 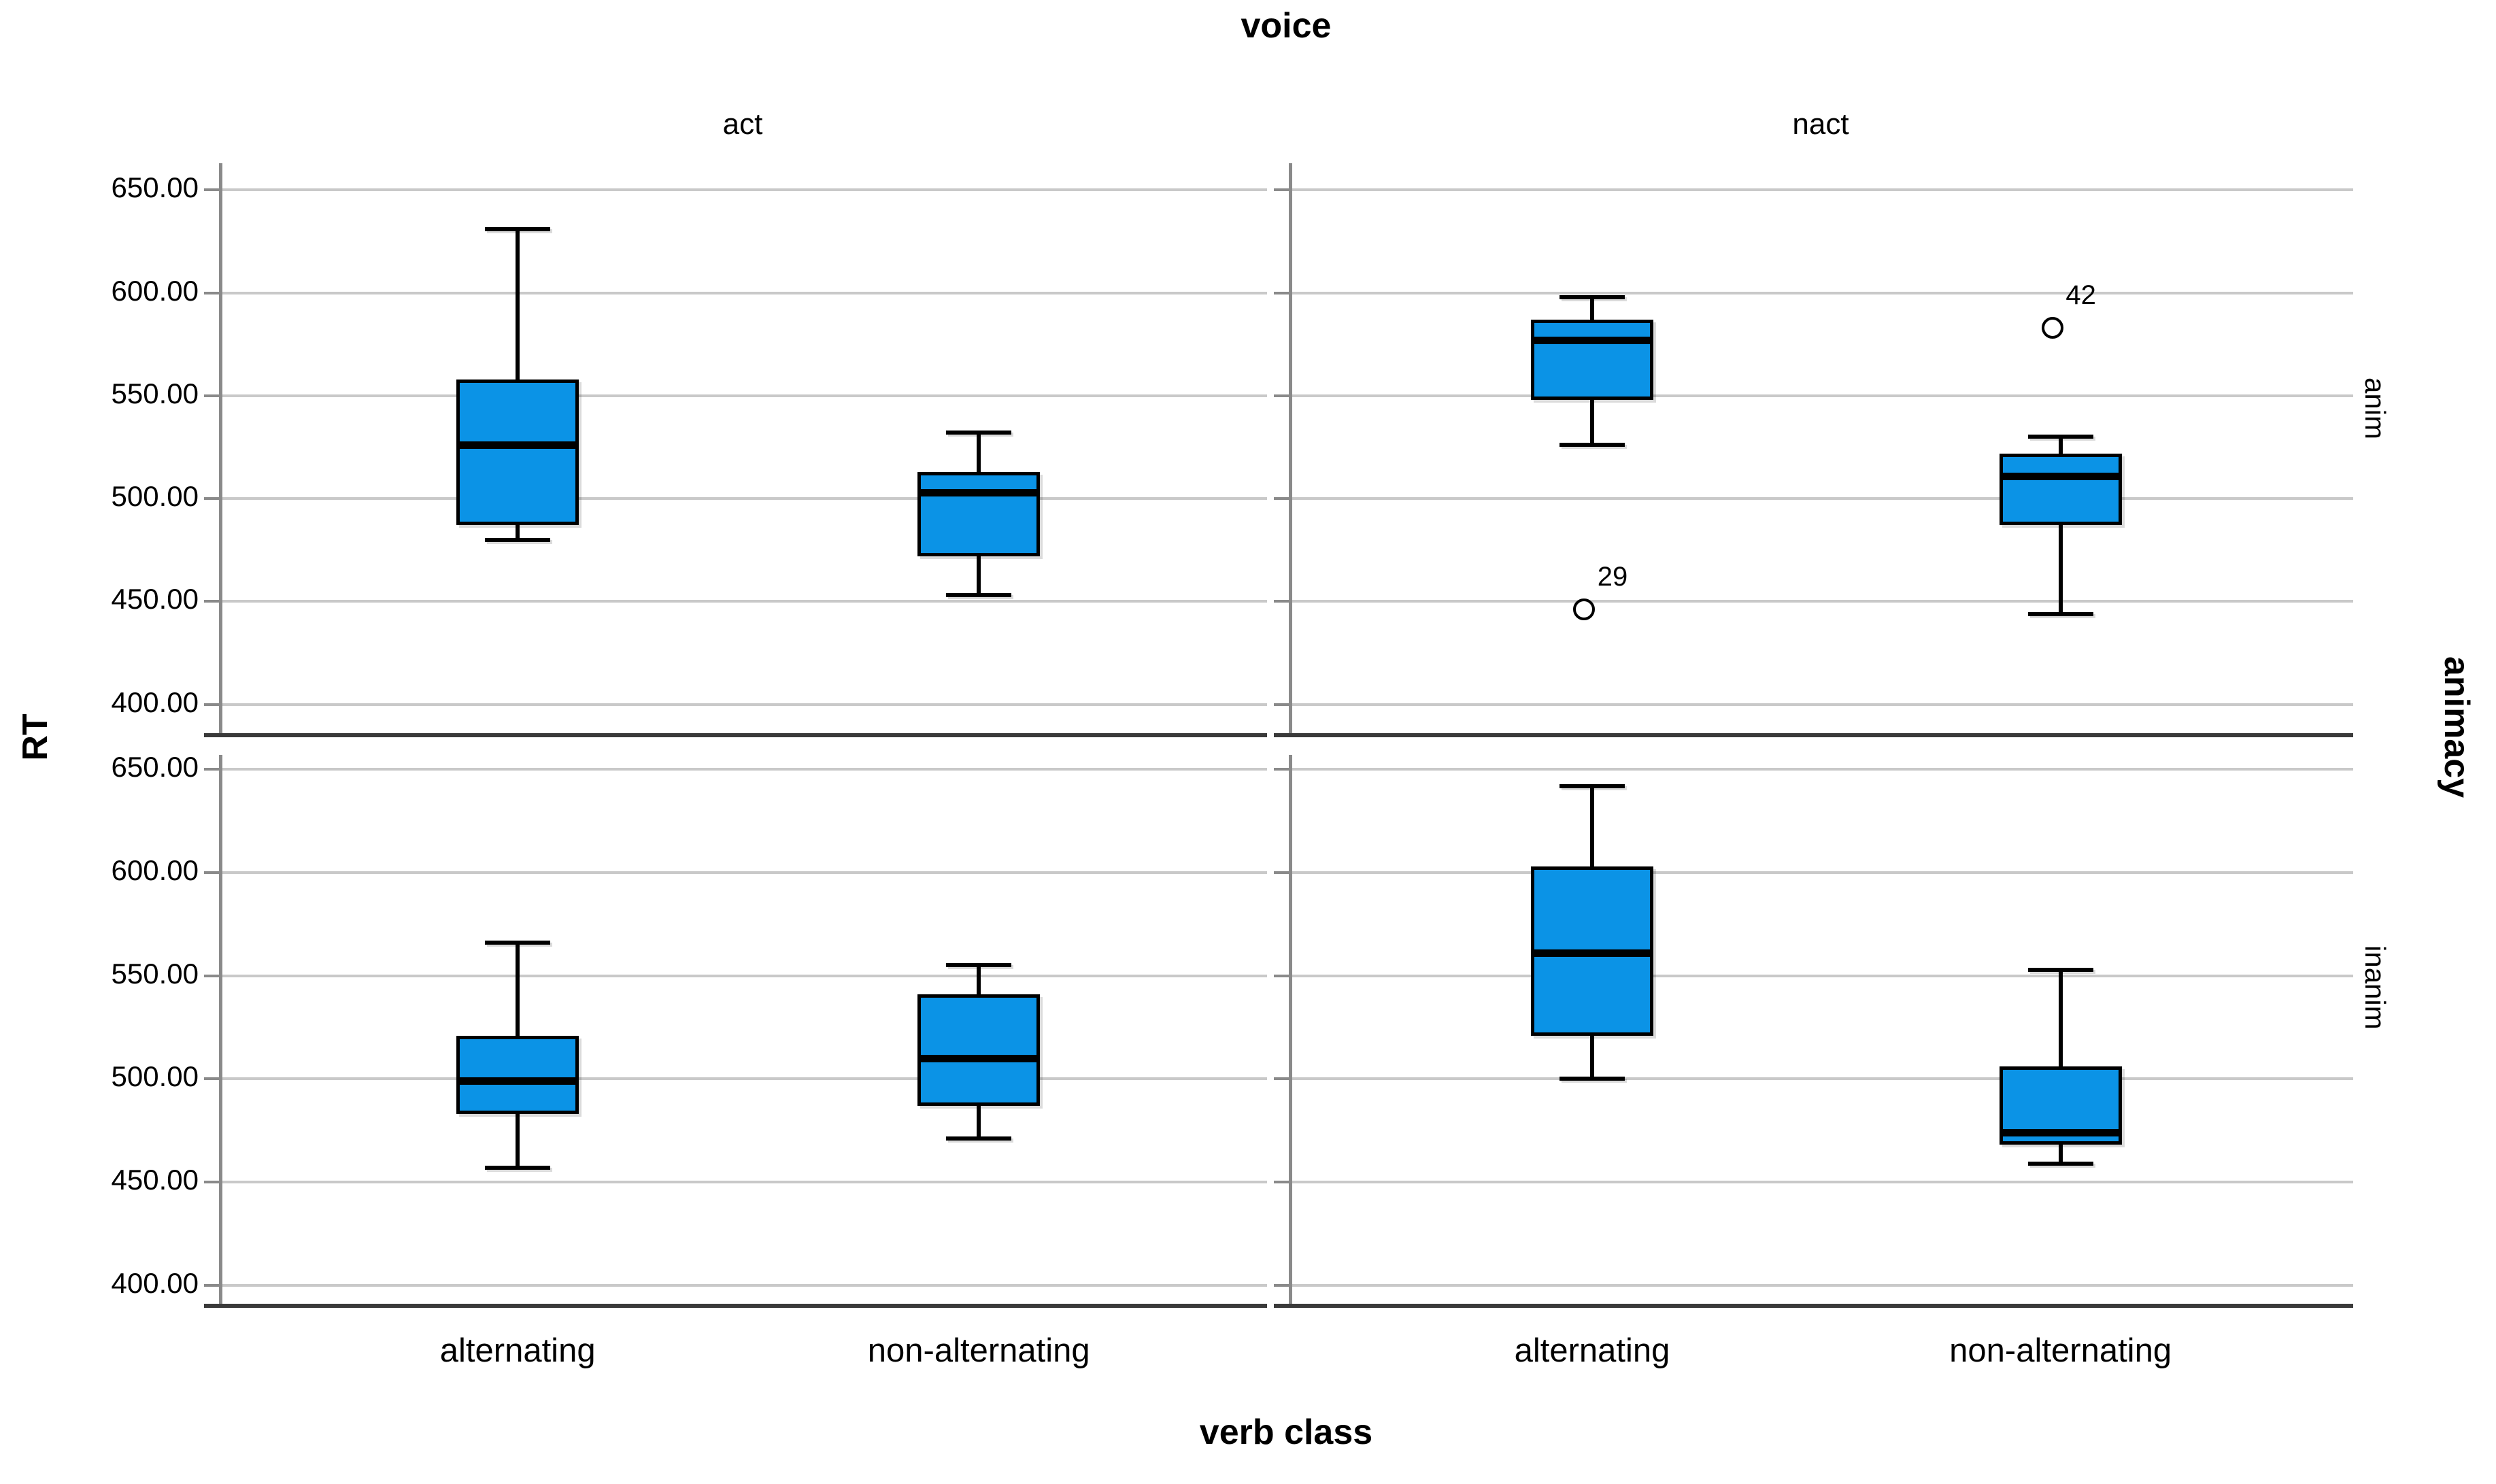 What do you see at coordinates (2456, 727) in the screenshot?
I see `right-axis-title-animacy: animacy` at bounding box center [2456, 727].